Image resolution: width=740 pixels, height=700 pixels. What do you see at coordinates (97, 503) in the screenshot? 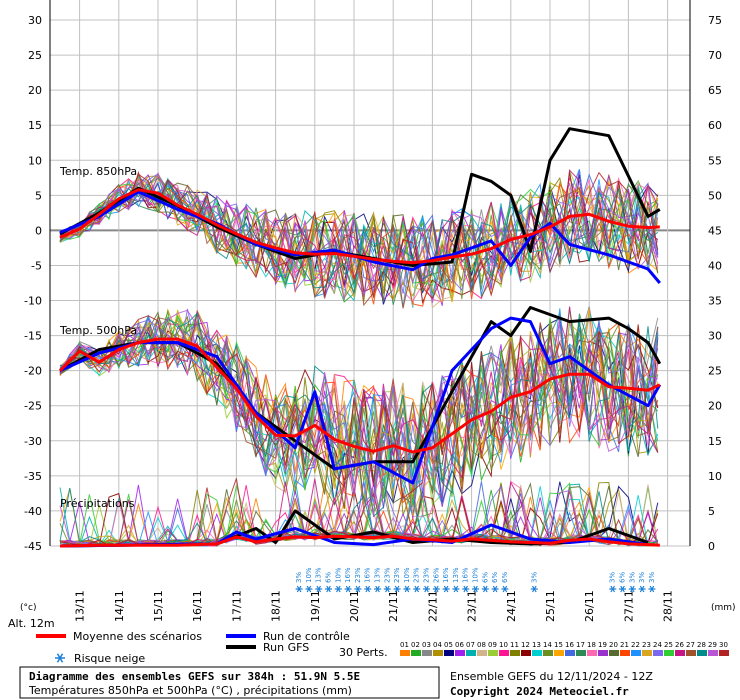
I see `annotation-precip: Précipitations` at bounding box center [97, 503].